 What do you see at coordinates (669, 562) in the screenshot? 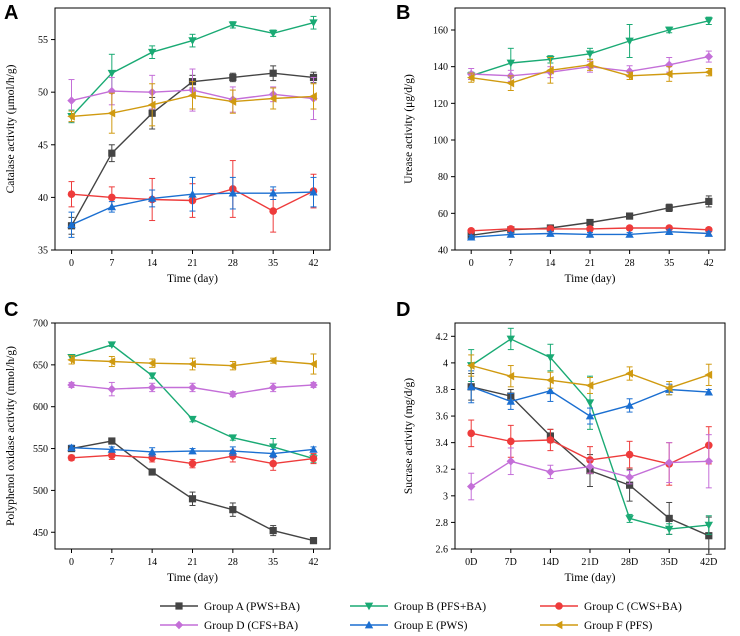
I see `x-tick-label-d-5: 35D` at bounding box center [669, 562].